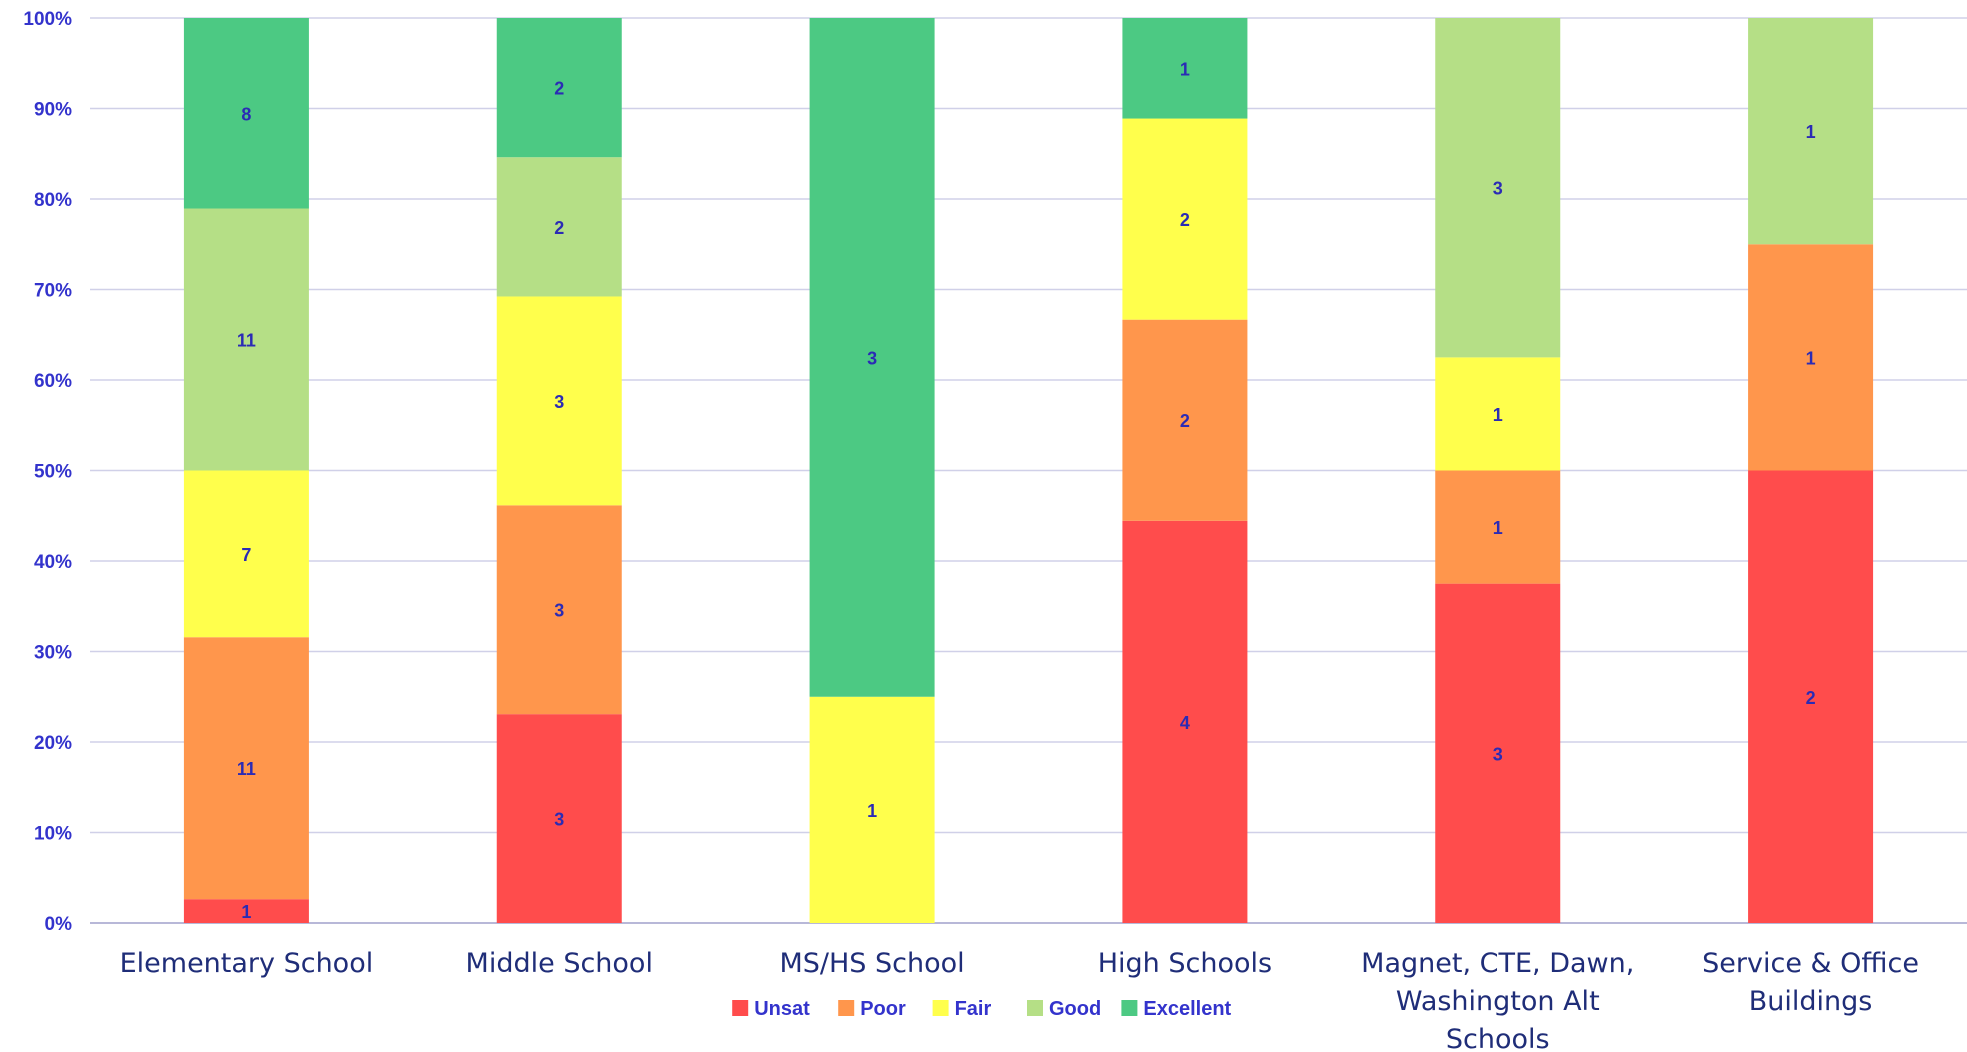 The image size is (1967, 1052). What do you see at coordinates (1498, 1038) in the screenshot?
I see `x-tick-label-line: Schools` at bounding box center [1498, 1038].